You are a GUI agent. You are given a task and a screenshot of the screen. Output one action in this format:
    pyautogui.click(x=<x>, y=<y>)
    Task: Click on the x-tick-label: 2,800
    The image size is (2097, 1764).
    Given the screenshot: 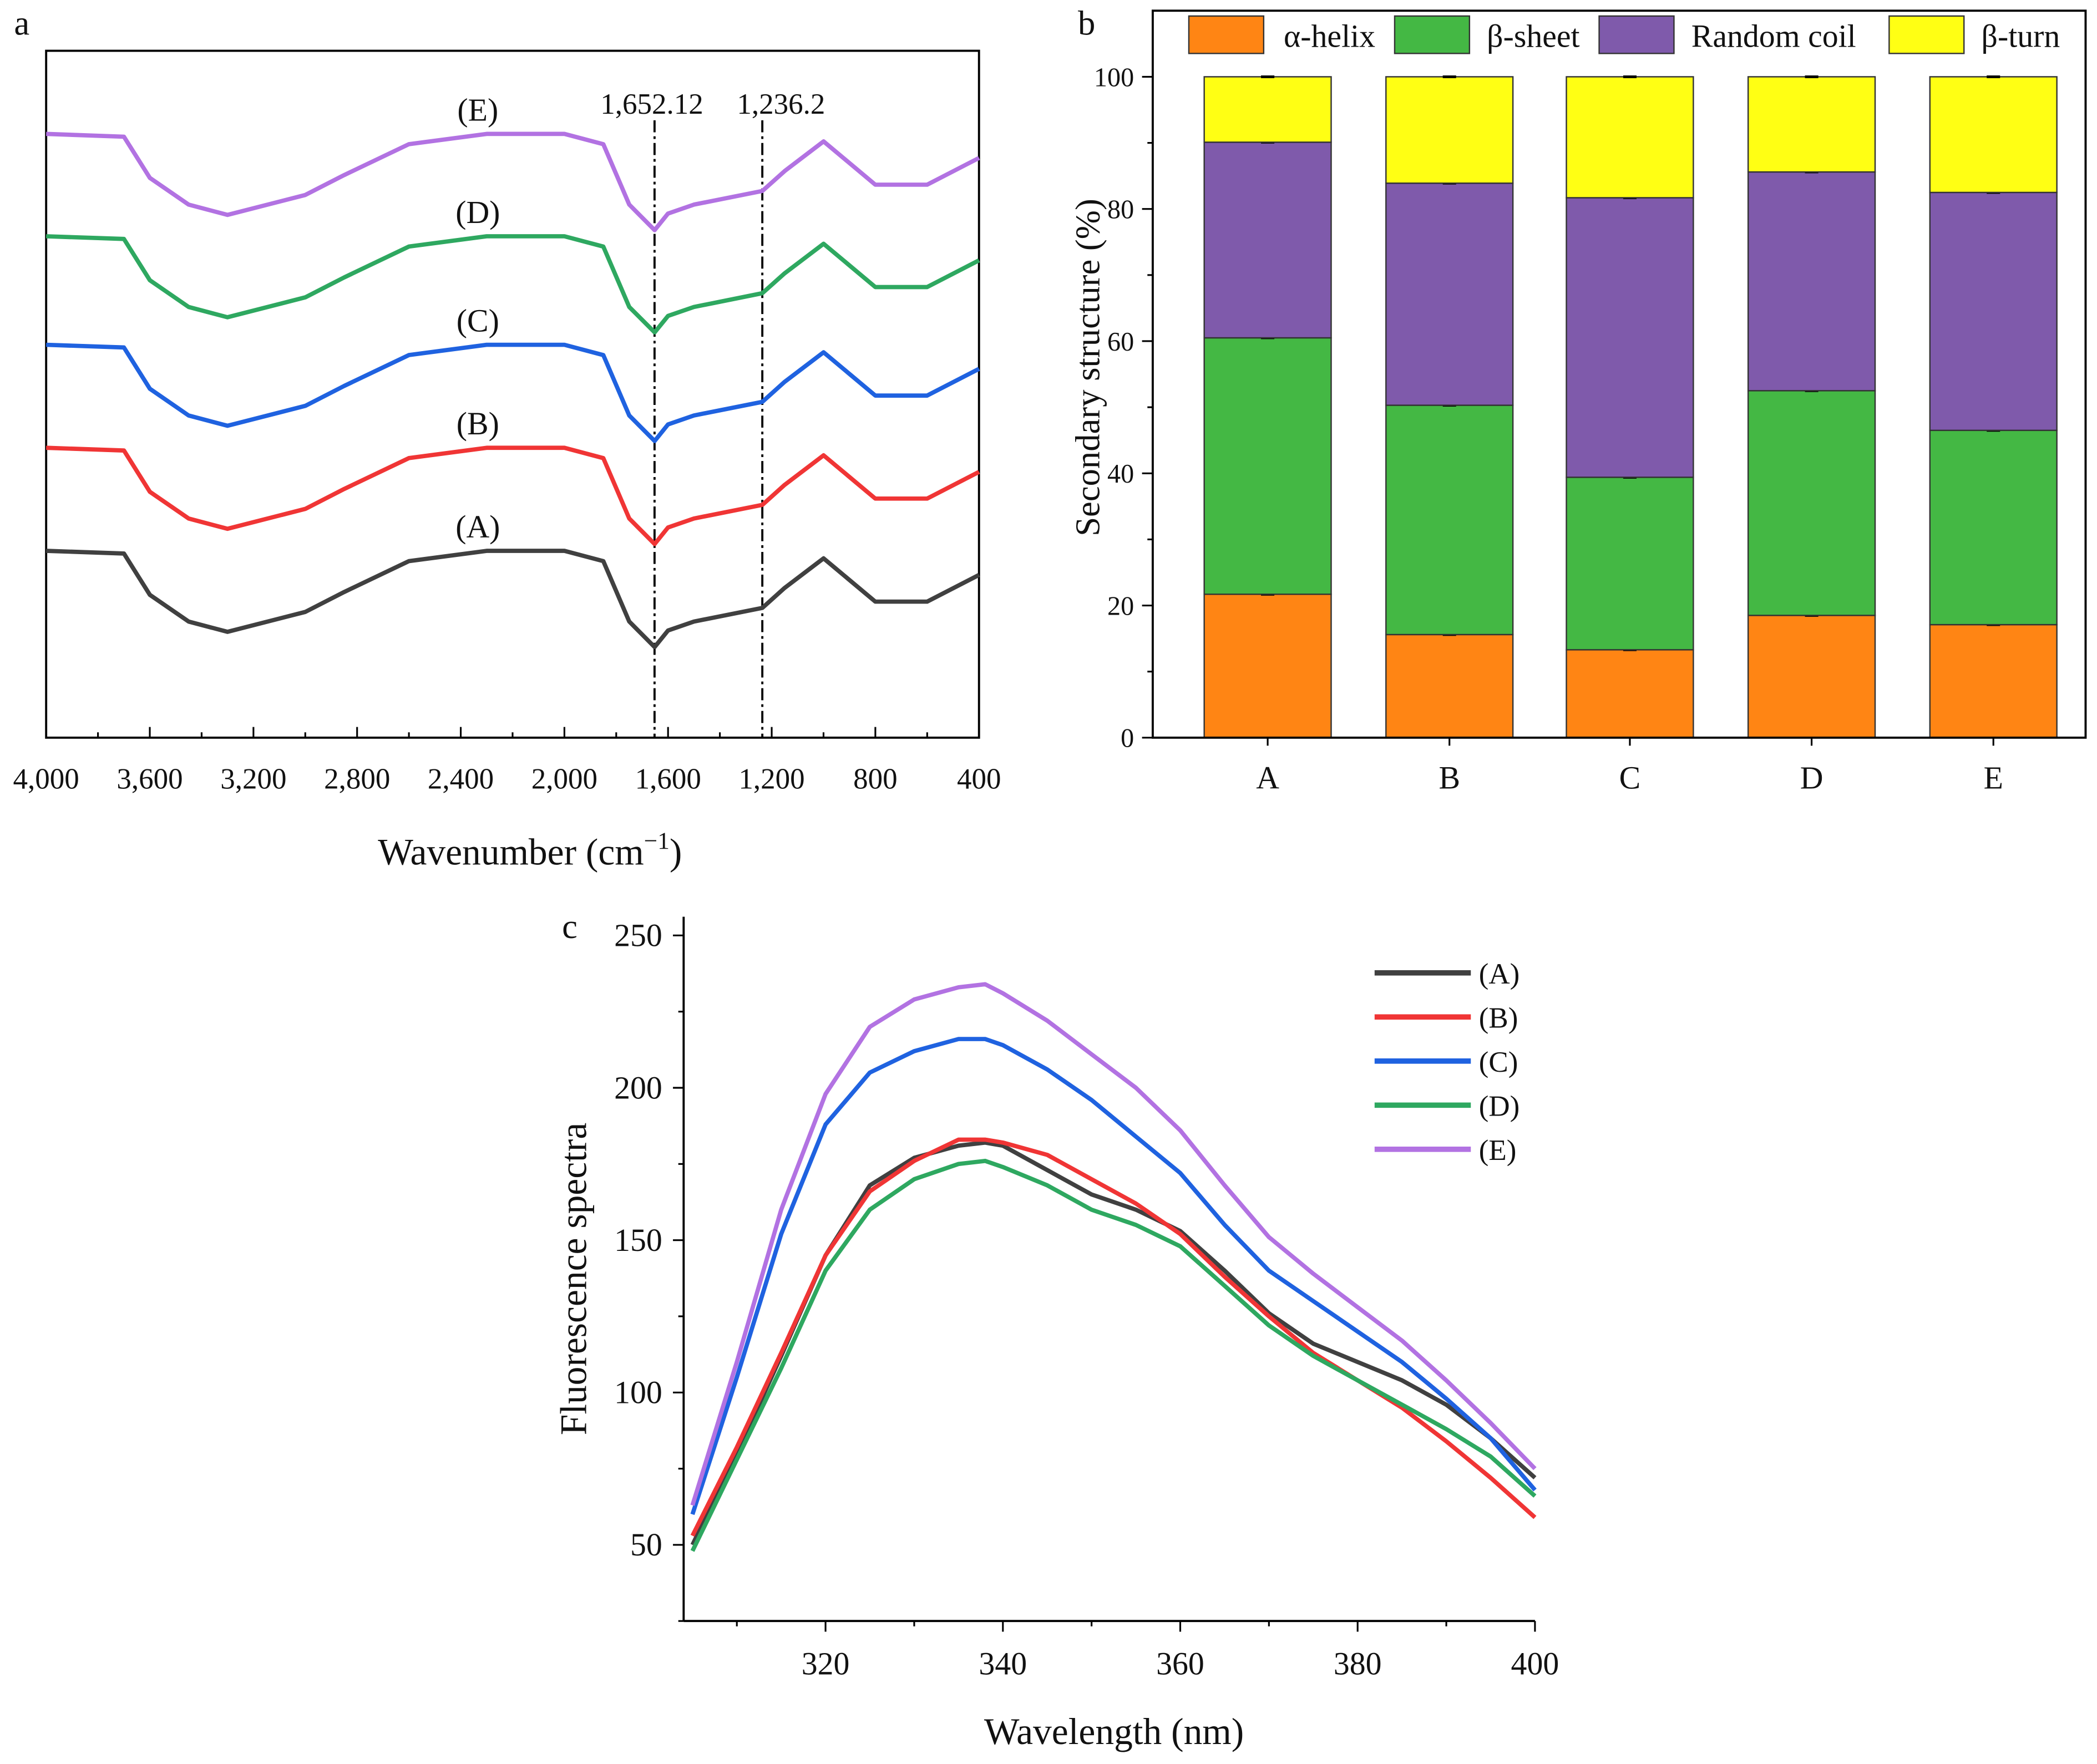 What is the action you would take?
    pyautogui.click(x=357, y=779)
    